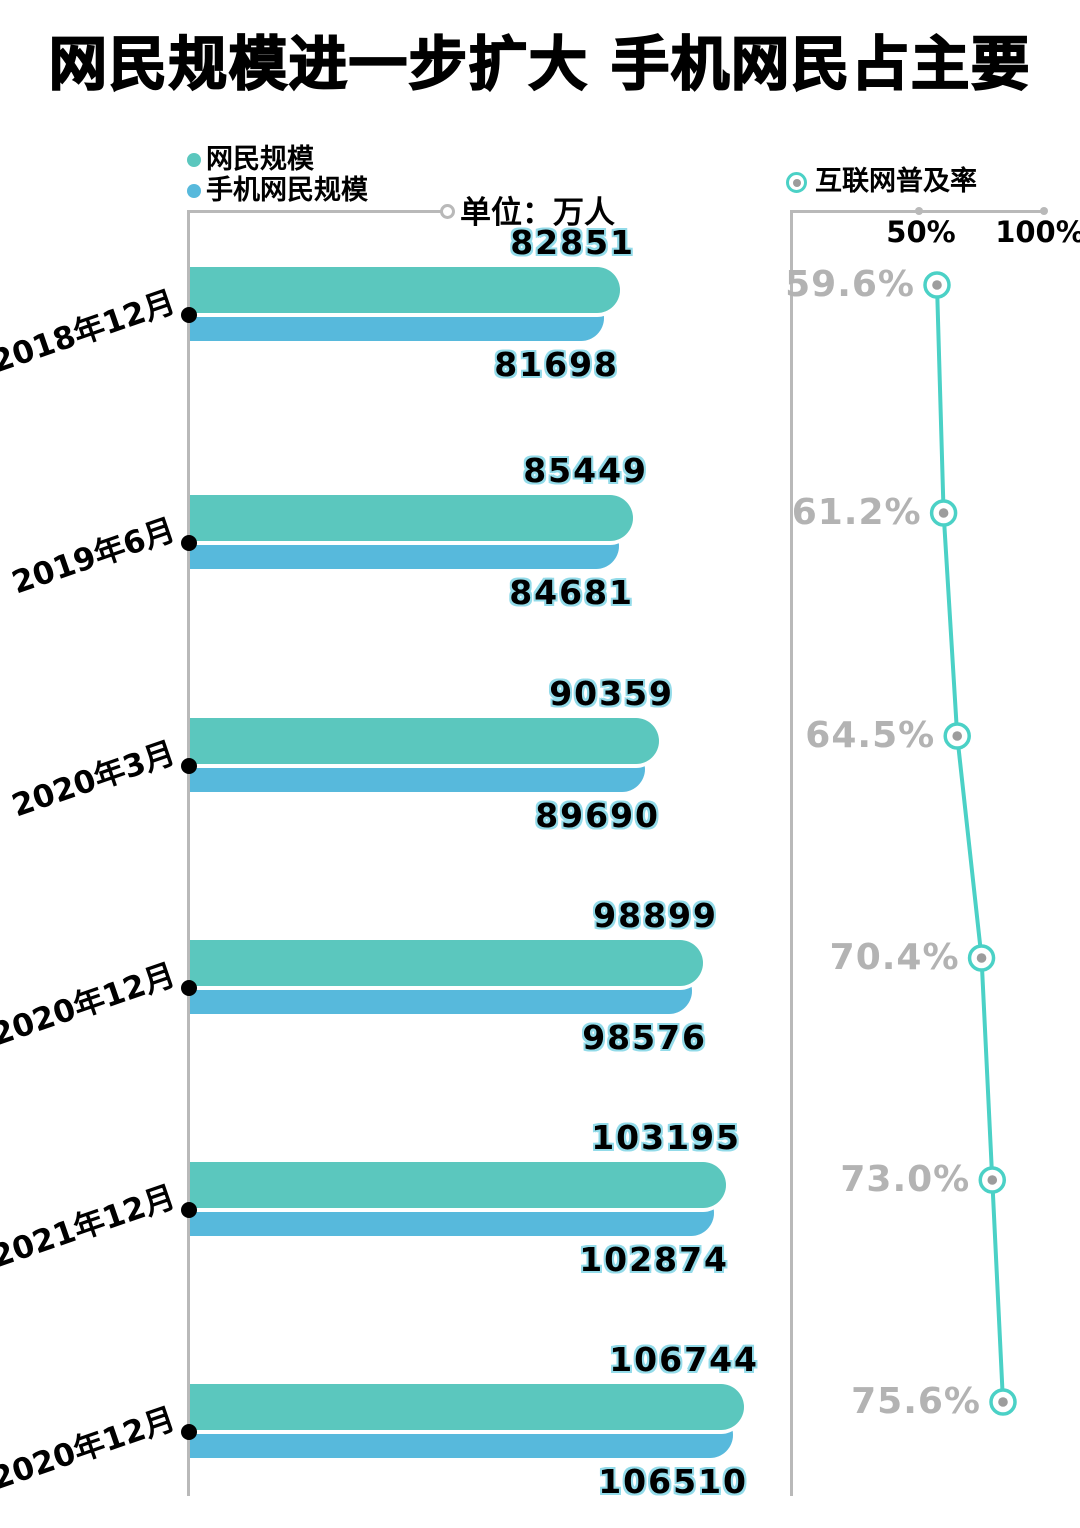 The image size is (1080, 1528). Describe the element at coordinates (905, 1179) in the screenshot. I see `penetration-value-label: 73.0%` at that location.